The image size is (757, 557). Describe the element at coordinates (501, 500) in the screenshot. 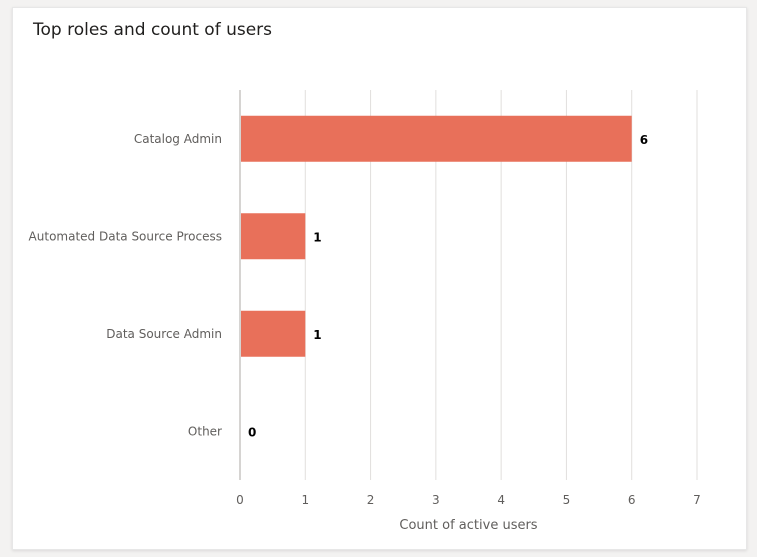

I see `x-tick-label: 4` at that location.